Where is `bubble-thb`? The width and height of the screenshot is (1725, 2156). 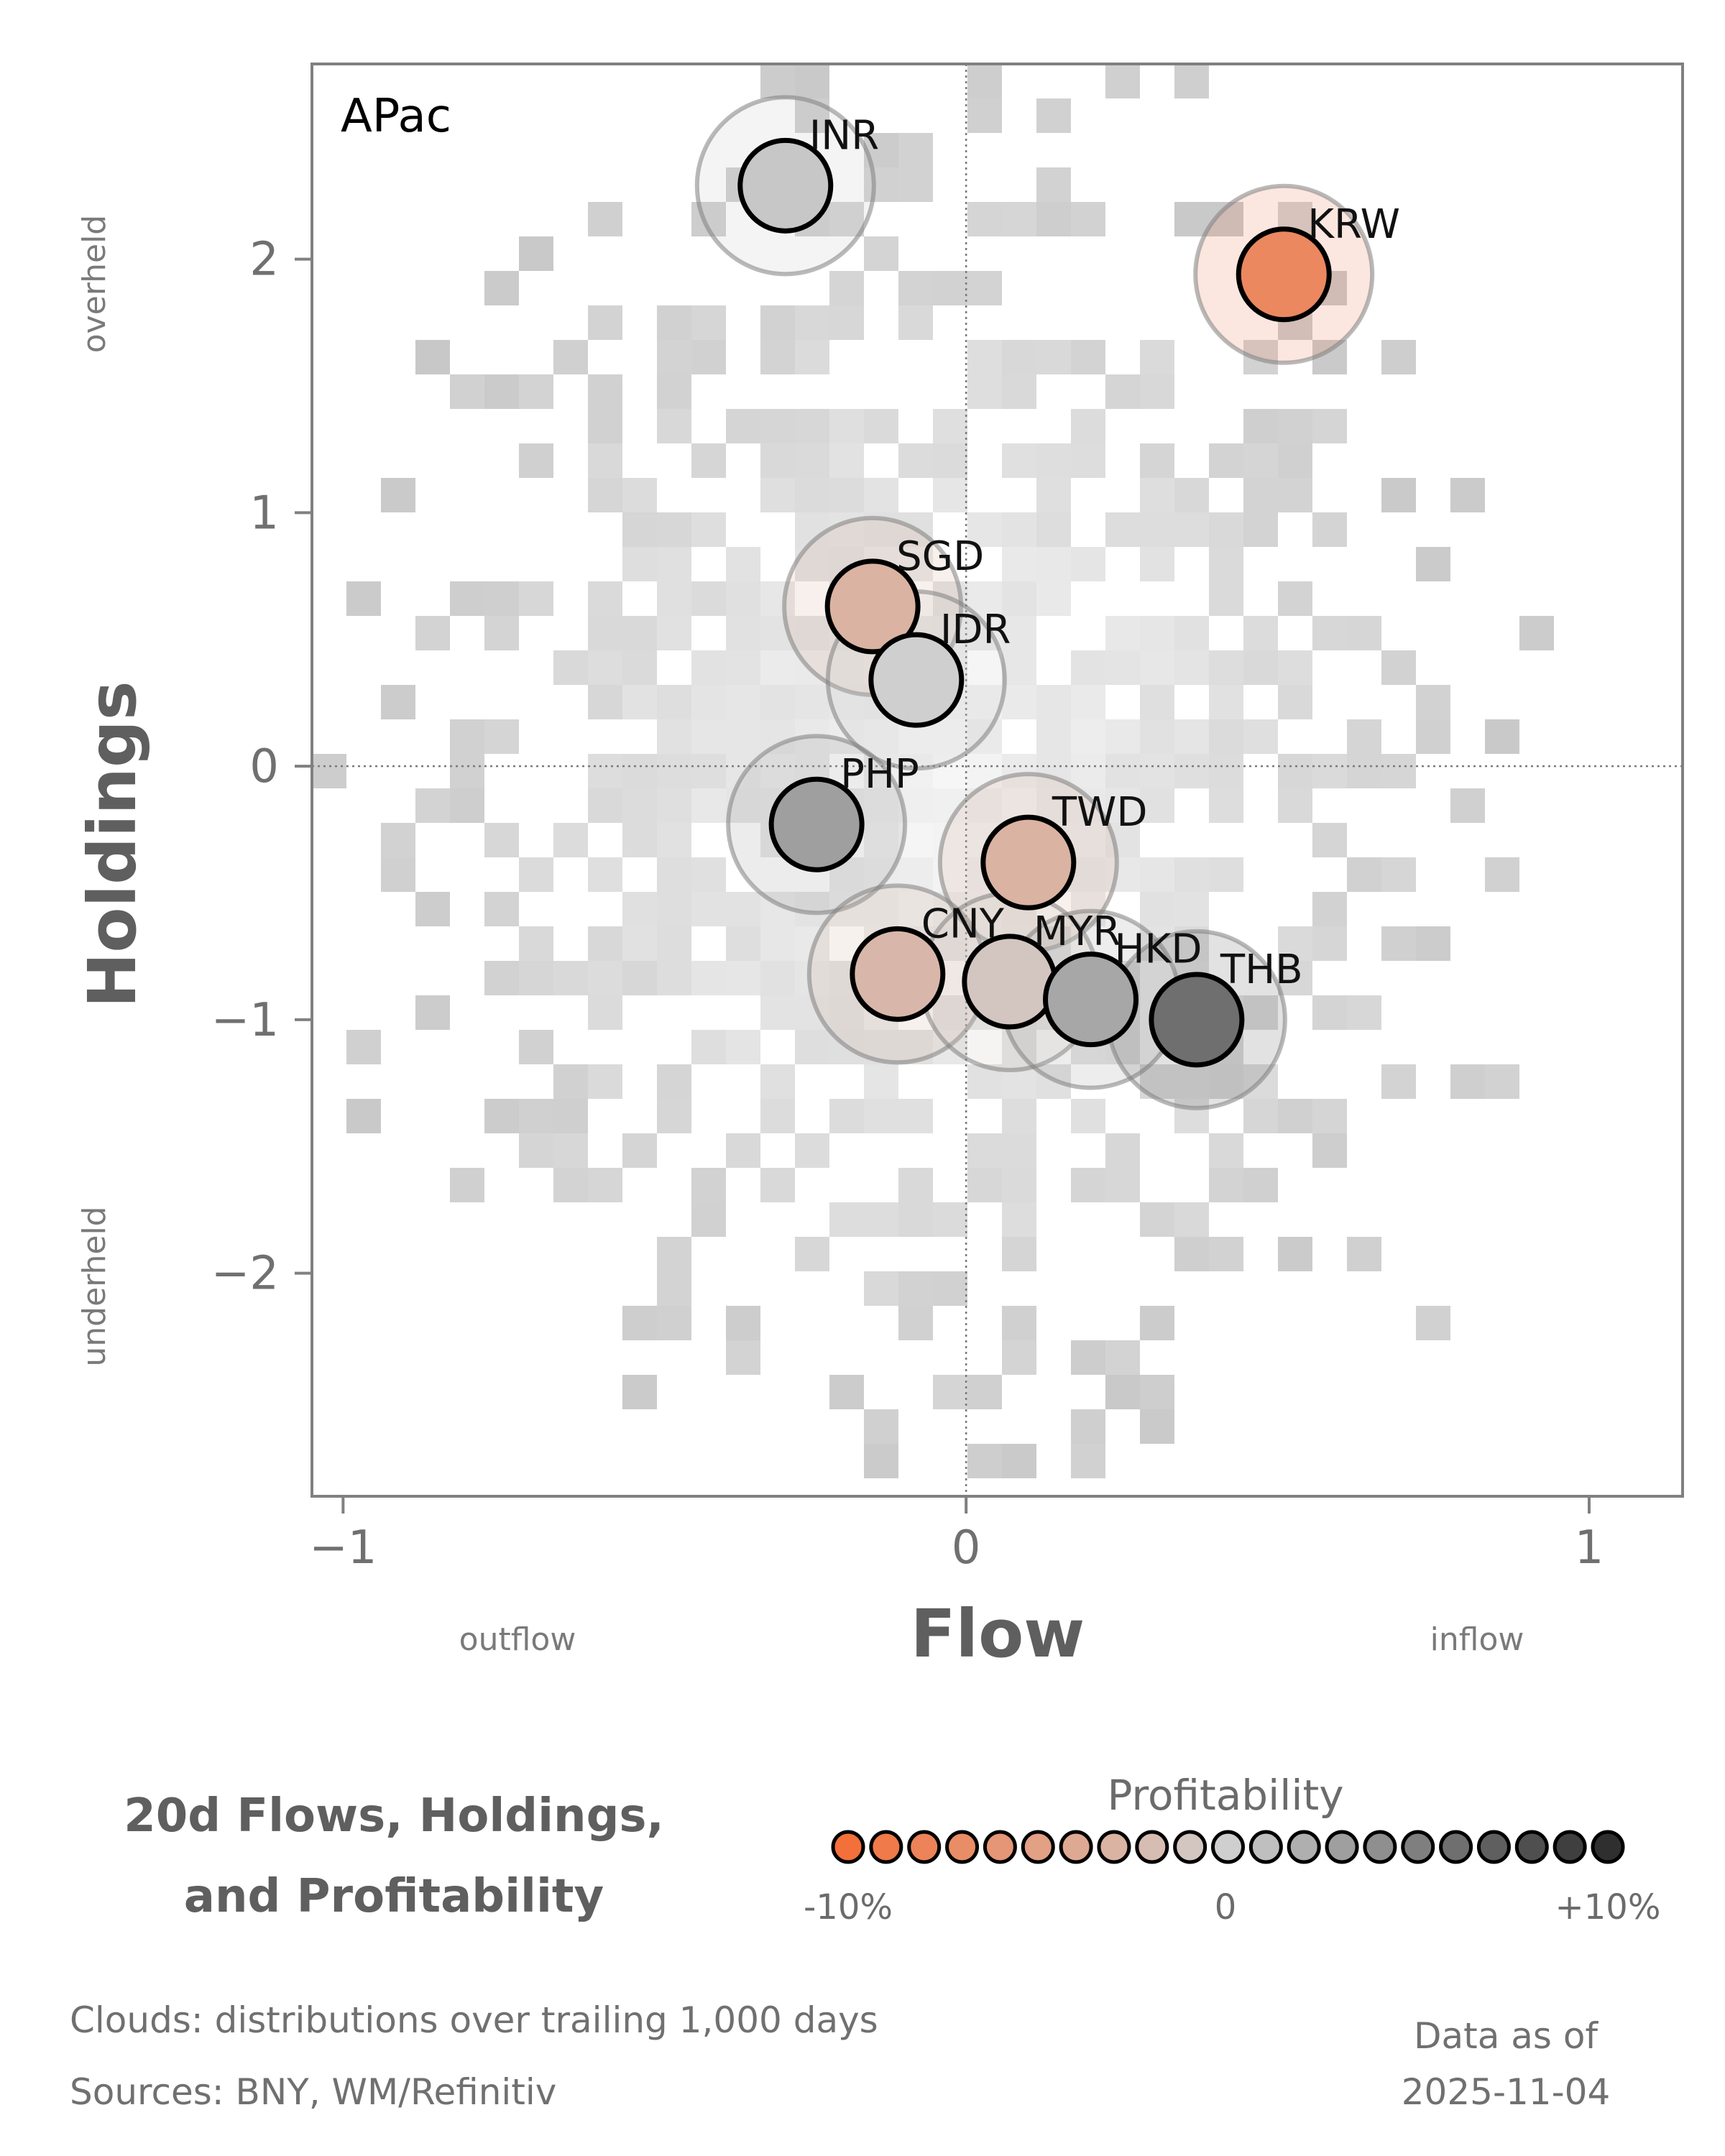 bubble-thb is located at coordinates (1197, 1020).